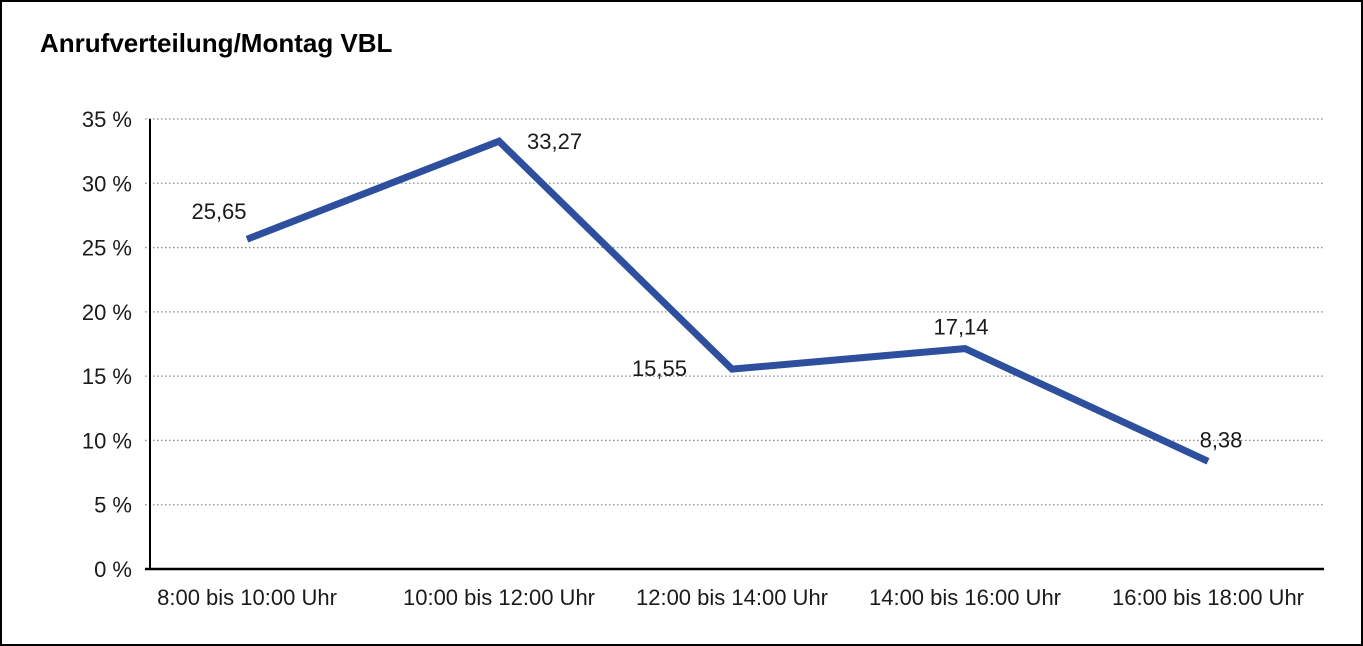 This screenshot has height=646, width=1363. Describe the element at coordinates (960, 327) in the screenshot. I see `data-label: 17,14` at that location.